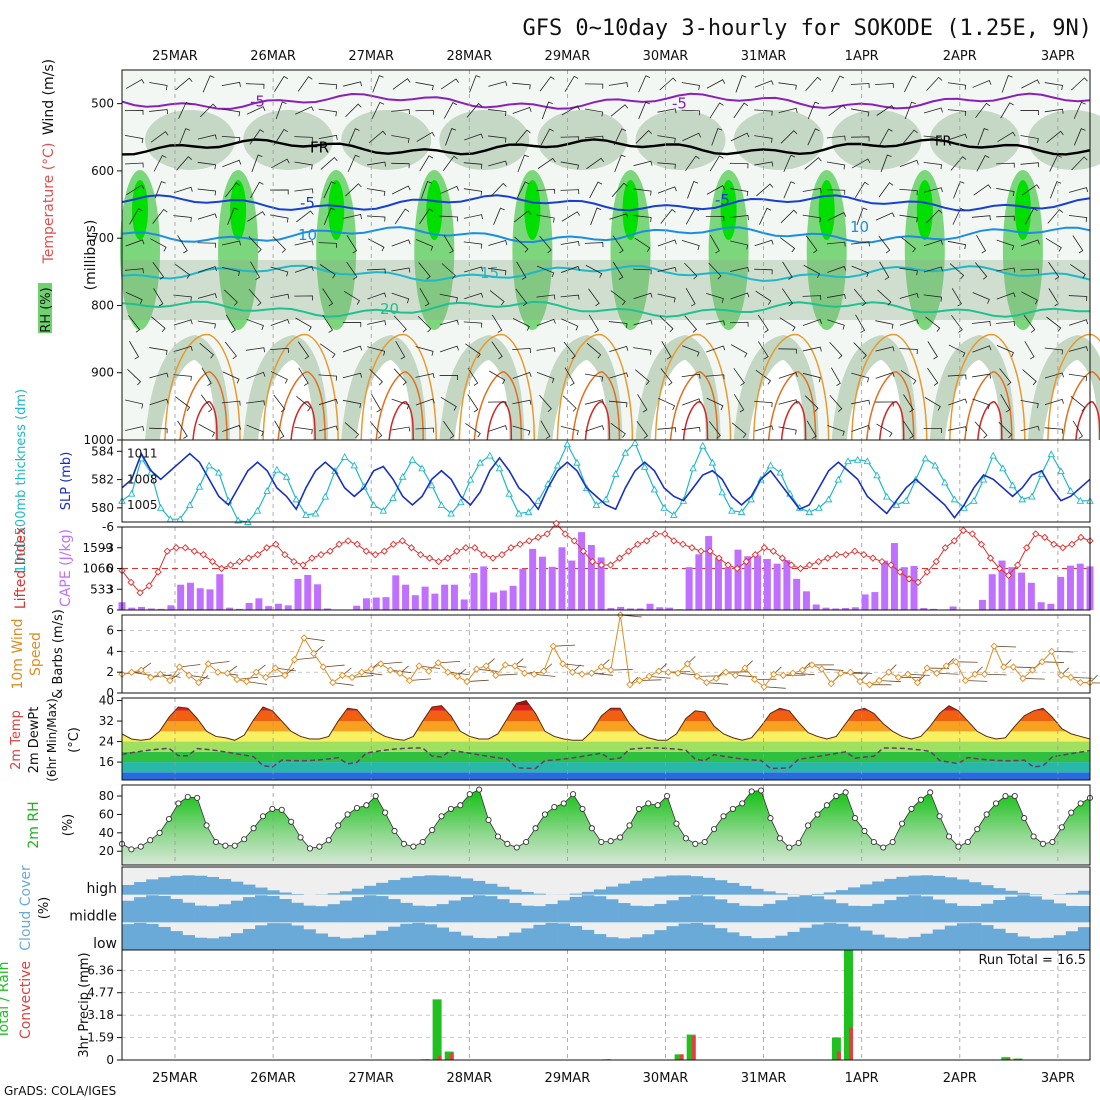 This screenshot has height=1100, width=1100. What do you see at coordinates (36, 654) in the screenshot?
I see `y-axis-label-wind-2: Speed` at bounding box center [36, 654].